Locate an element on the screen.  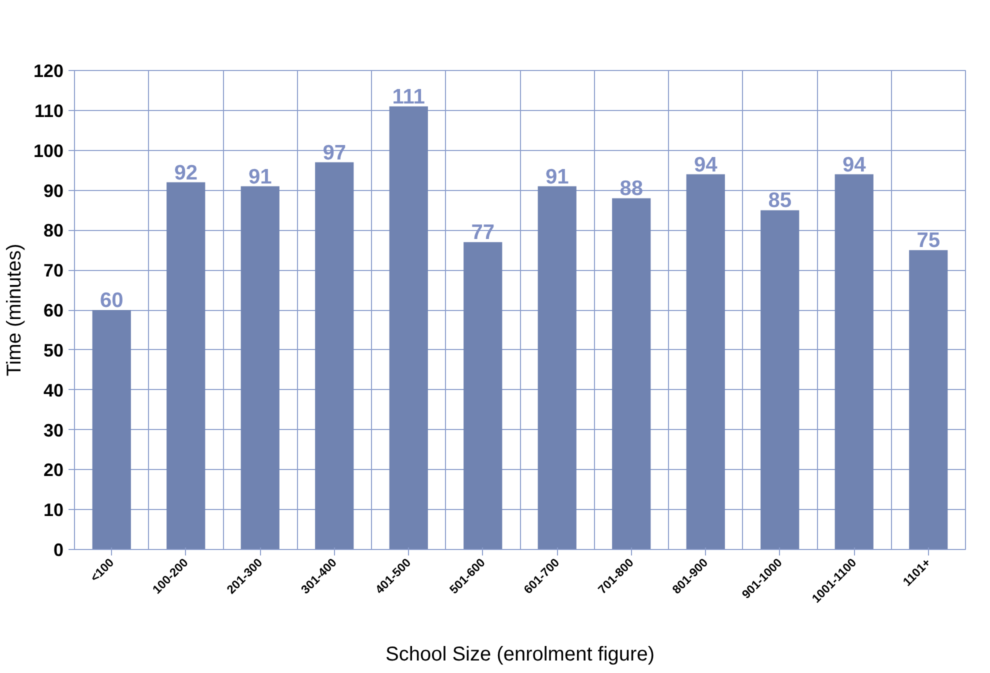
y-tick-label: 70 is located at coordinates (53, 270).